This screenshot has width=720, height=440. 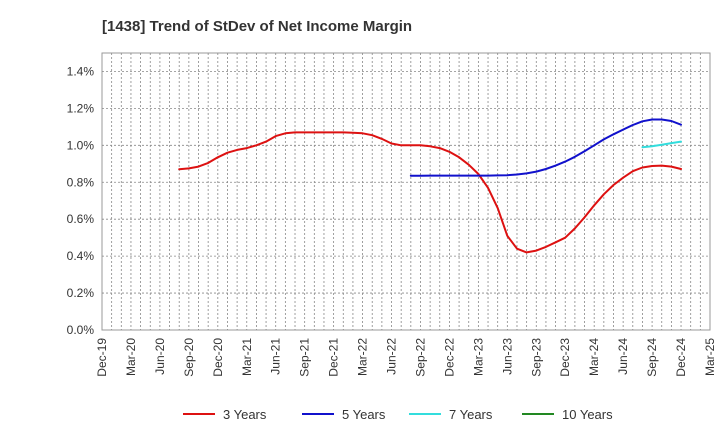 I want to click on legend-label: 5 Years, so click(x=364, y=414).